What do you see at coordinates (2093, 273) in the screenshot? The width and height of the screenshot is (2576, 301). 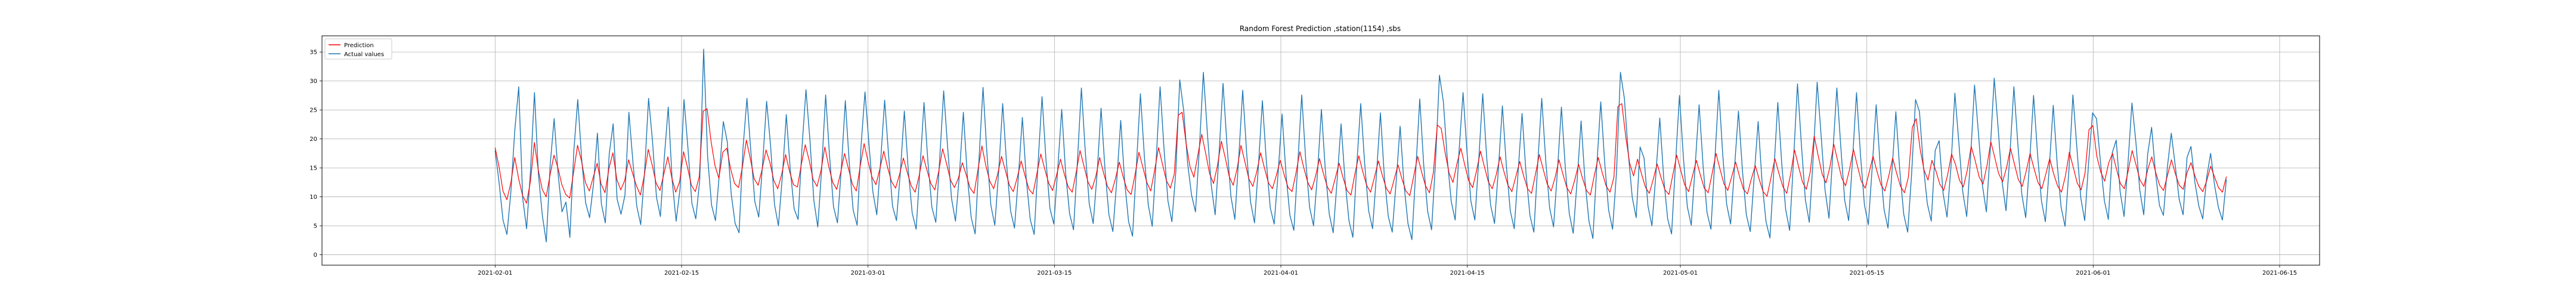 I see `x-tick-label: 2021-06-01` at bounding box center [2093, 273].